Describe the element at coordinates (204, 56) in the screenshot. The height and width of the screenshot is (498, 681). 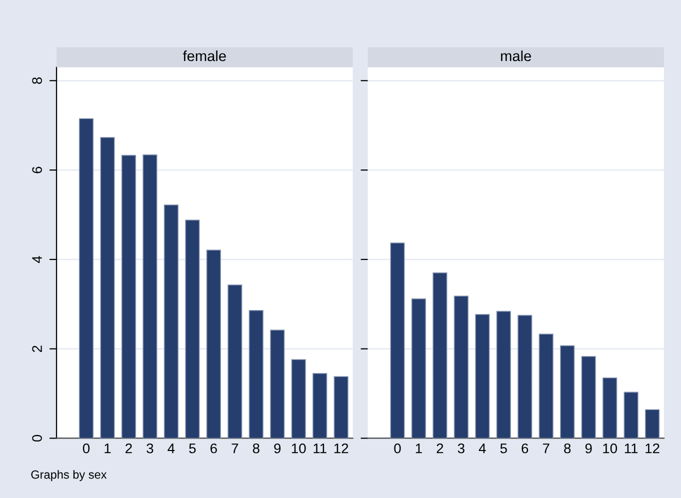
I see `chart-title: female` at that location.